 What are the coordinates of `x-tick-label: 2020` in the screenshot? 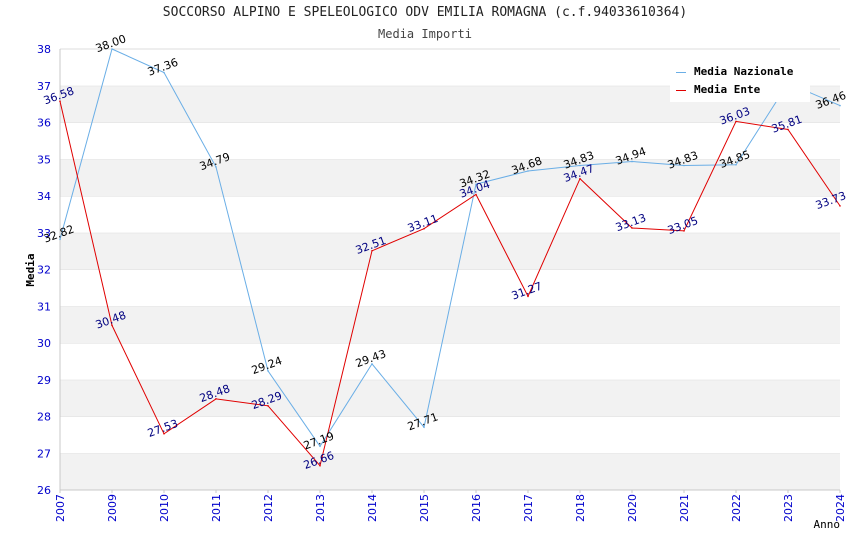 It's located at (632, 508).